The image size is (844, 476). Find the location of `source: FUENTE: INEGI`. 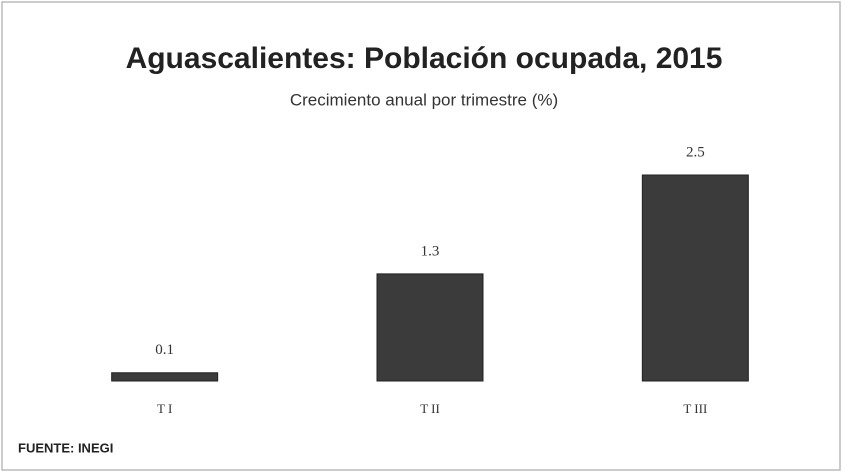

source: FUENTE: INEGI is located at coordinates (65, 447).